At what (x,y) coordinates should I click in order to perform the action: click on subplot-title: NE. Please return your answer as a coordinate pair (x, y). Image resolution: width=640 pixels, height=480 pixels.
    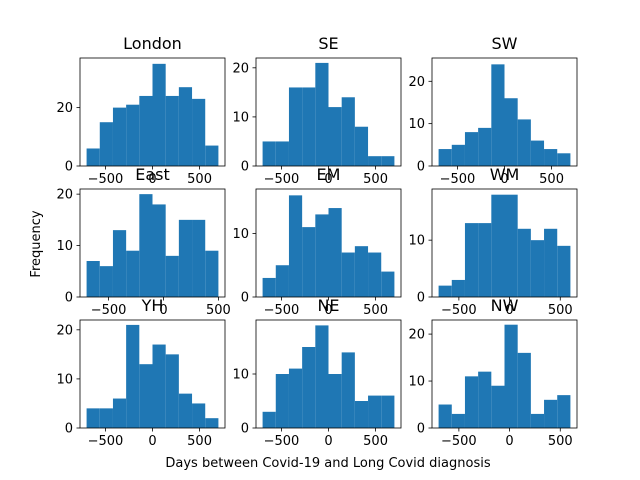
    Looking at the image, I should click on (328, 305).